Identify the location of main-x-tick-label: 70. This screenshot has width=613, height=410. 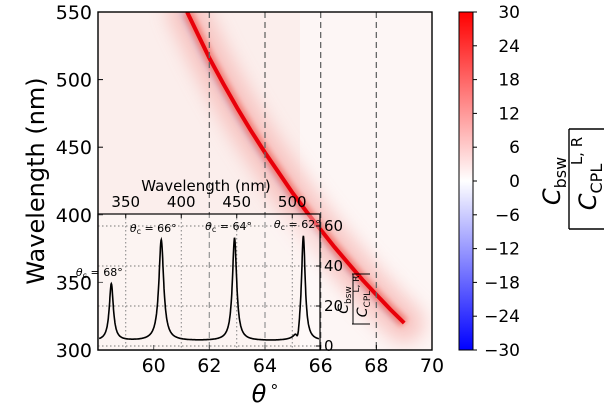
(432, 366).